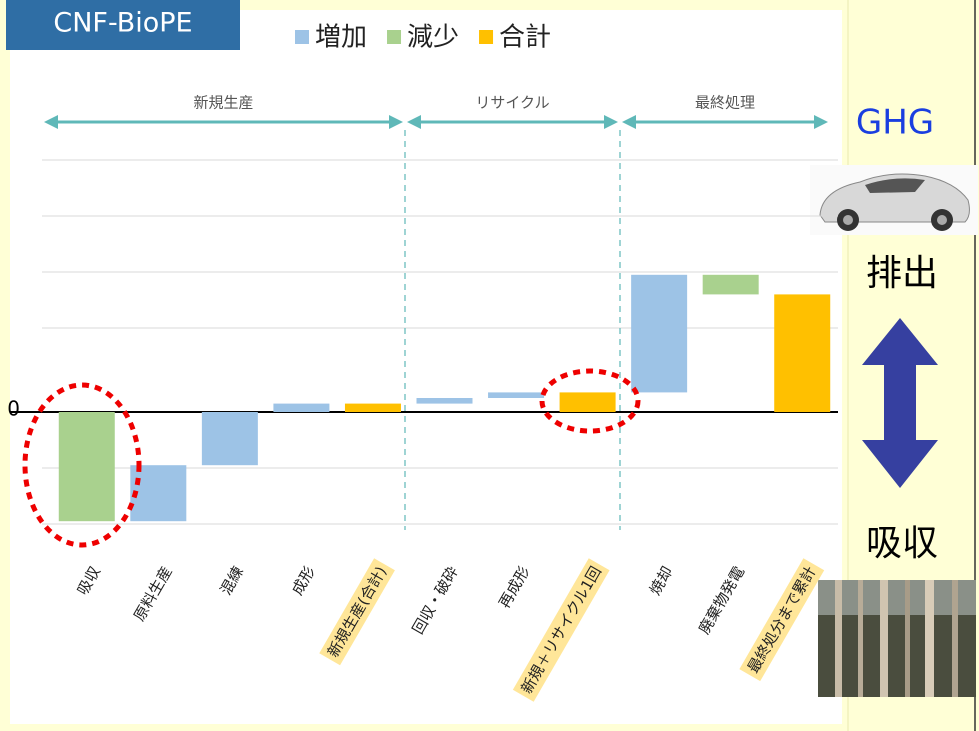 This screenshot has width=979, height=731. What do you see at coordinates (900, 403) in the screenshot?
I see `double-arrow` at bounding box center [900, 403].